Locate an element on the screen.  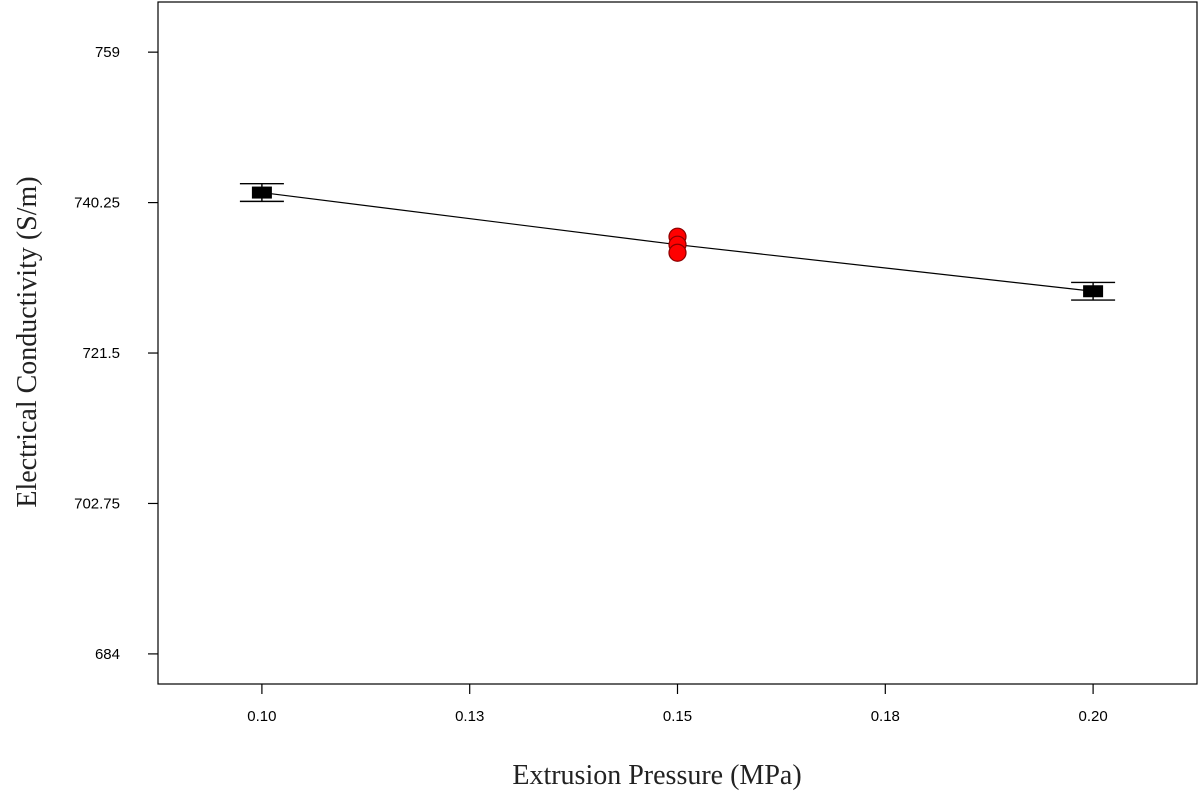
y-tick-label: 684 is located at coordinates (107, 654).